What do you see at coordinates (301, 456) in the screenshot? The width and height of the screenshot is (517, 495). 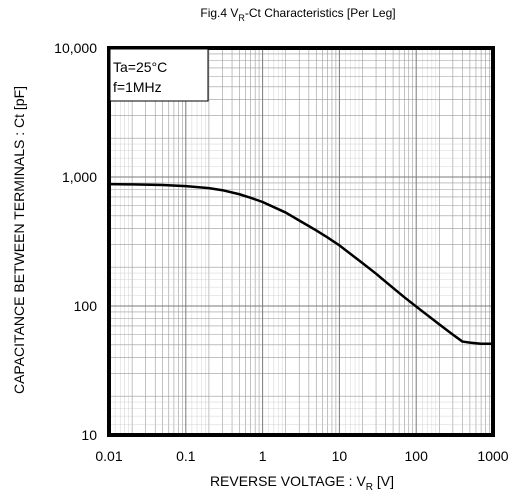 I see `x-tick-labels: 0.01 0.1 1 10 100 1000` at bounding box center [301, 456].